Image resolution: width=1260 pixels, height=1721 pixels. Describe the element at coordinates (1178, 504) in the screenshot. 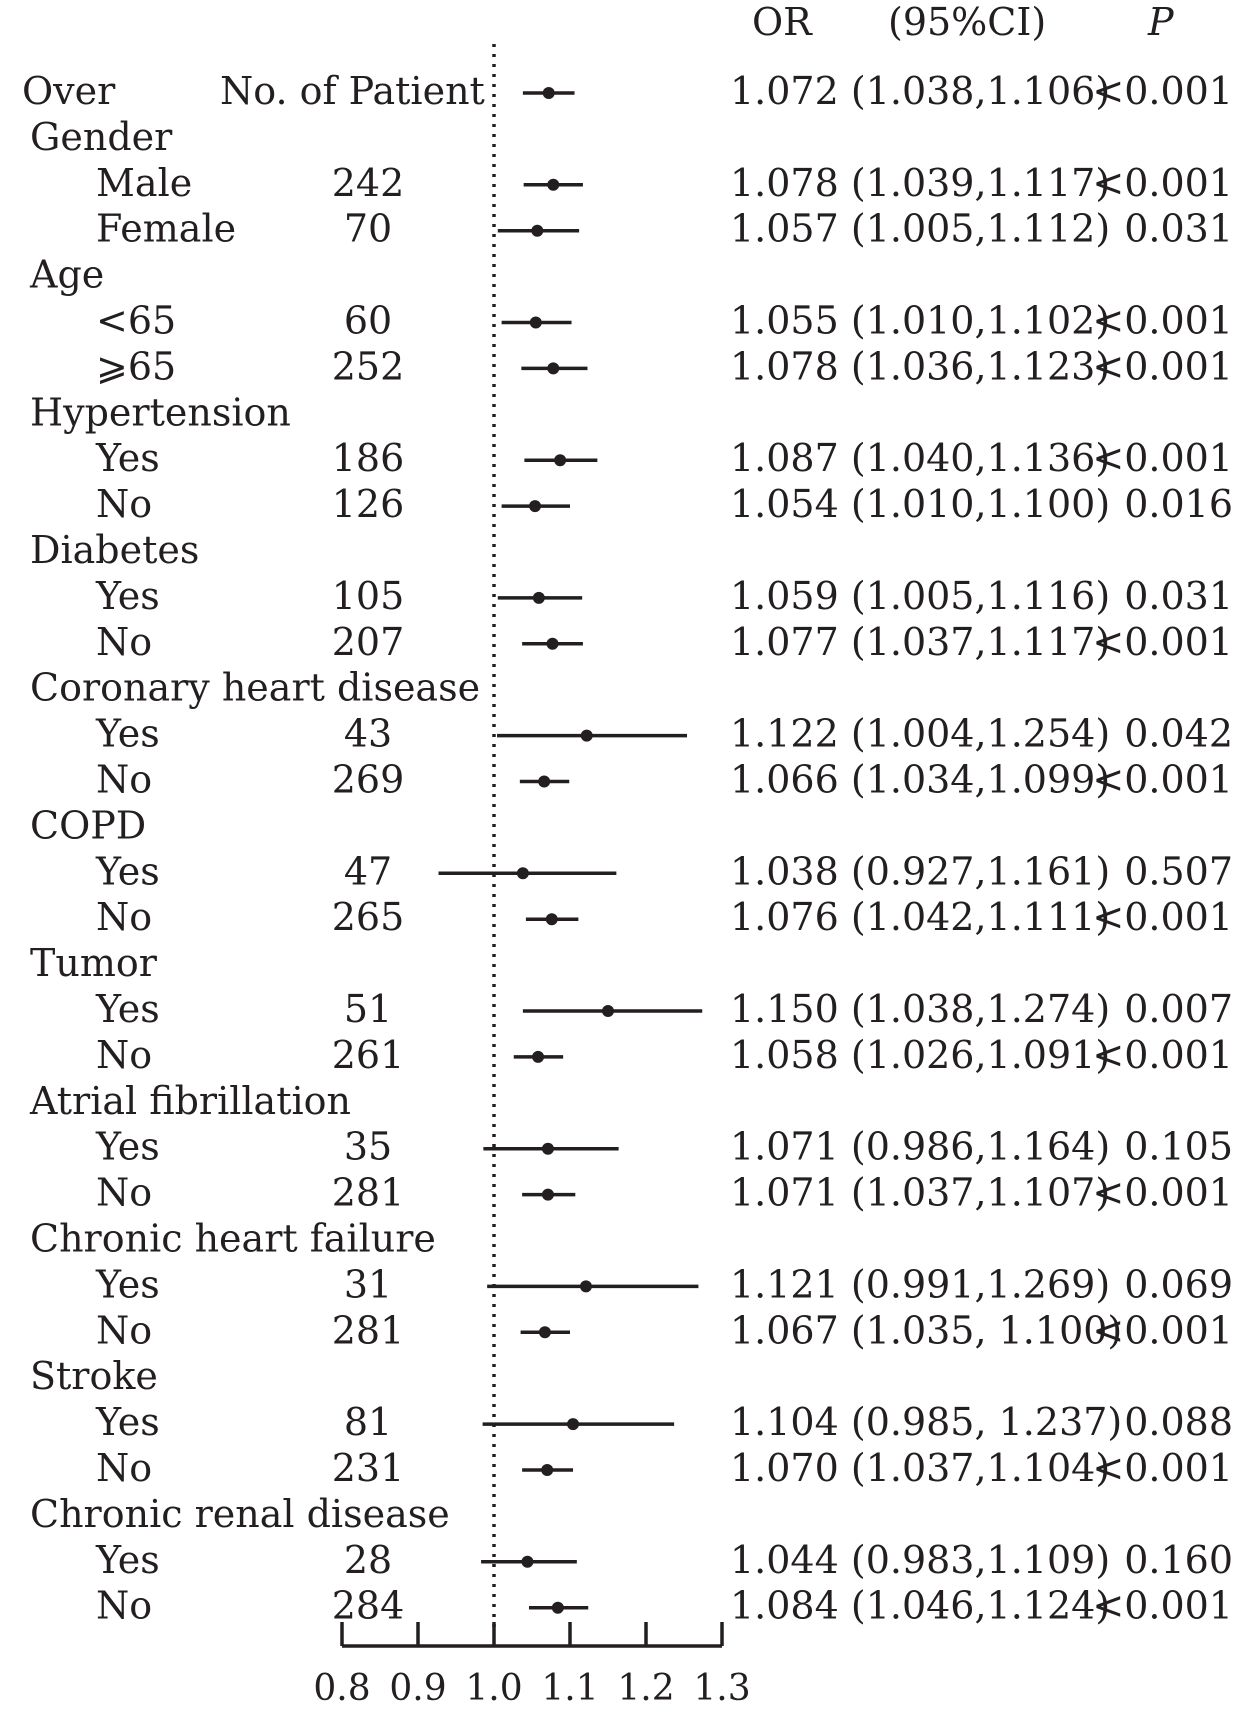

I see `p-value: 0.016` at that location.